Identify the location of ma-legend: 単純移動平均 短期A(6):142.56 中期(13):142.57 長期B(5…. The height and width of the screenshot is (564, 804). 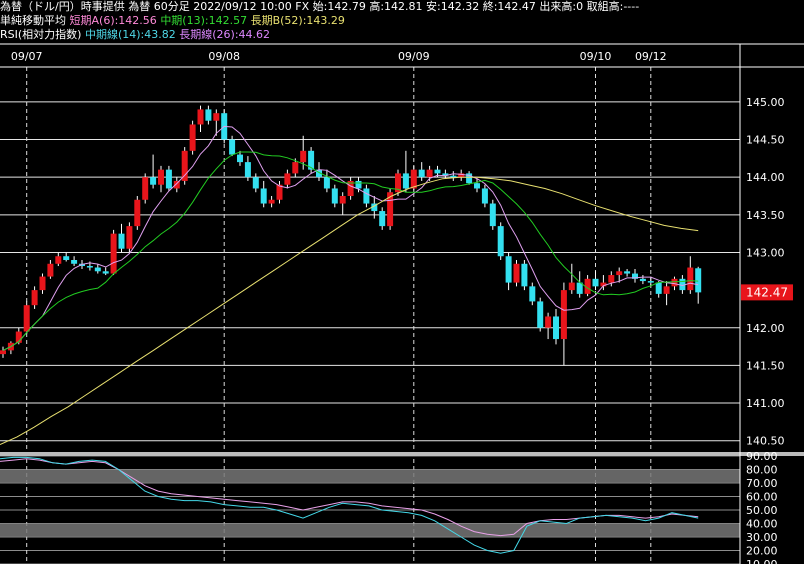
(172, 21).